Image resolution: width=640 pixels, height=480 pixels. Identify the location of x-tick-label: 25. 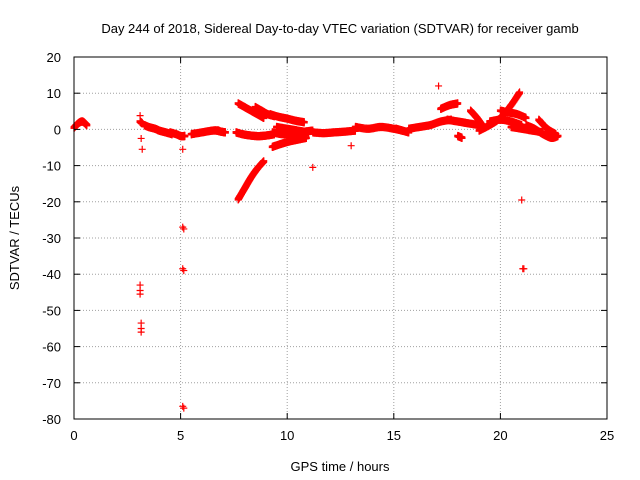
(607, 435).